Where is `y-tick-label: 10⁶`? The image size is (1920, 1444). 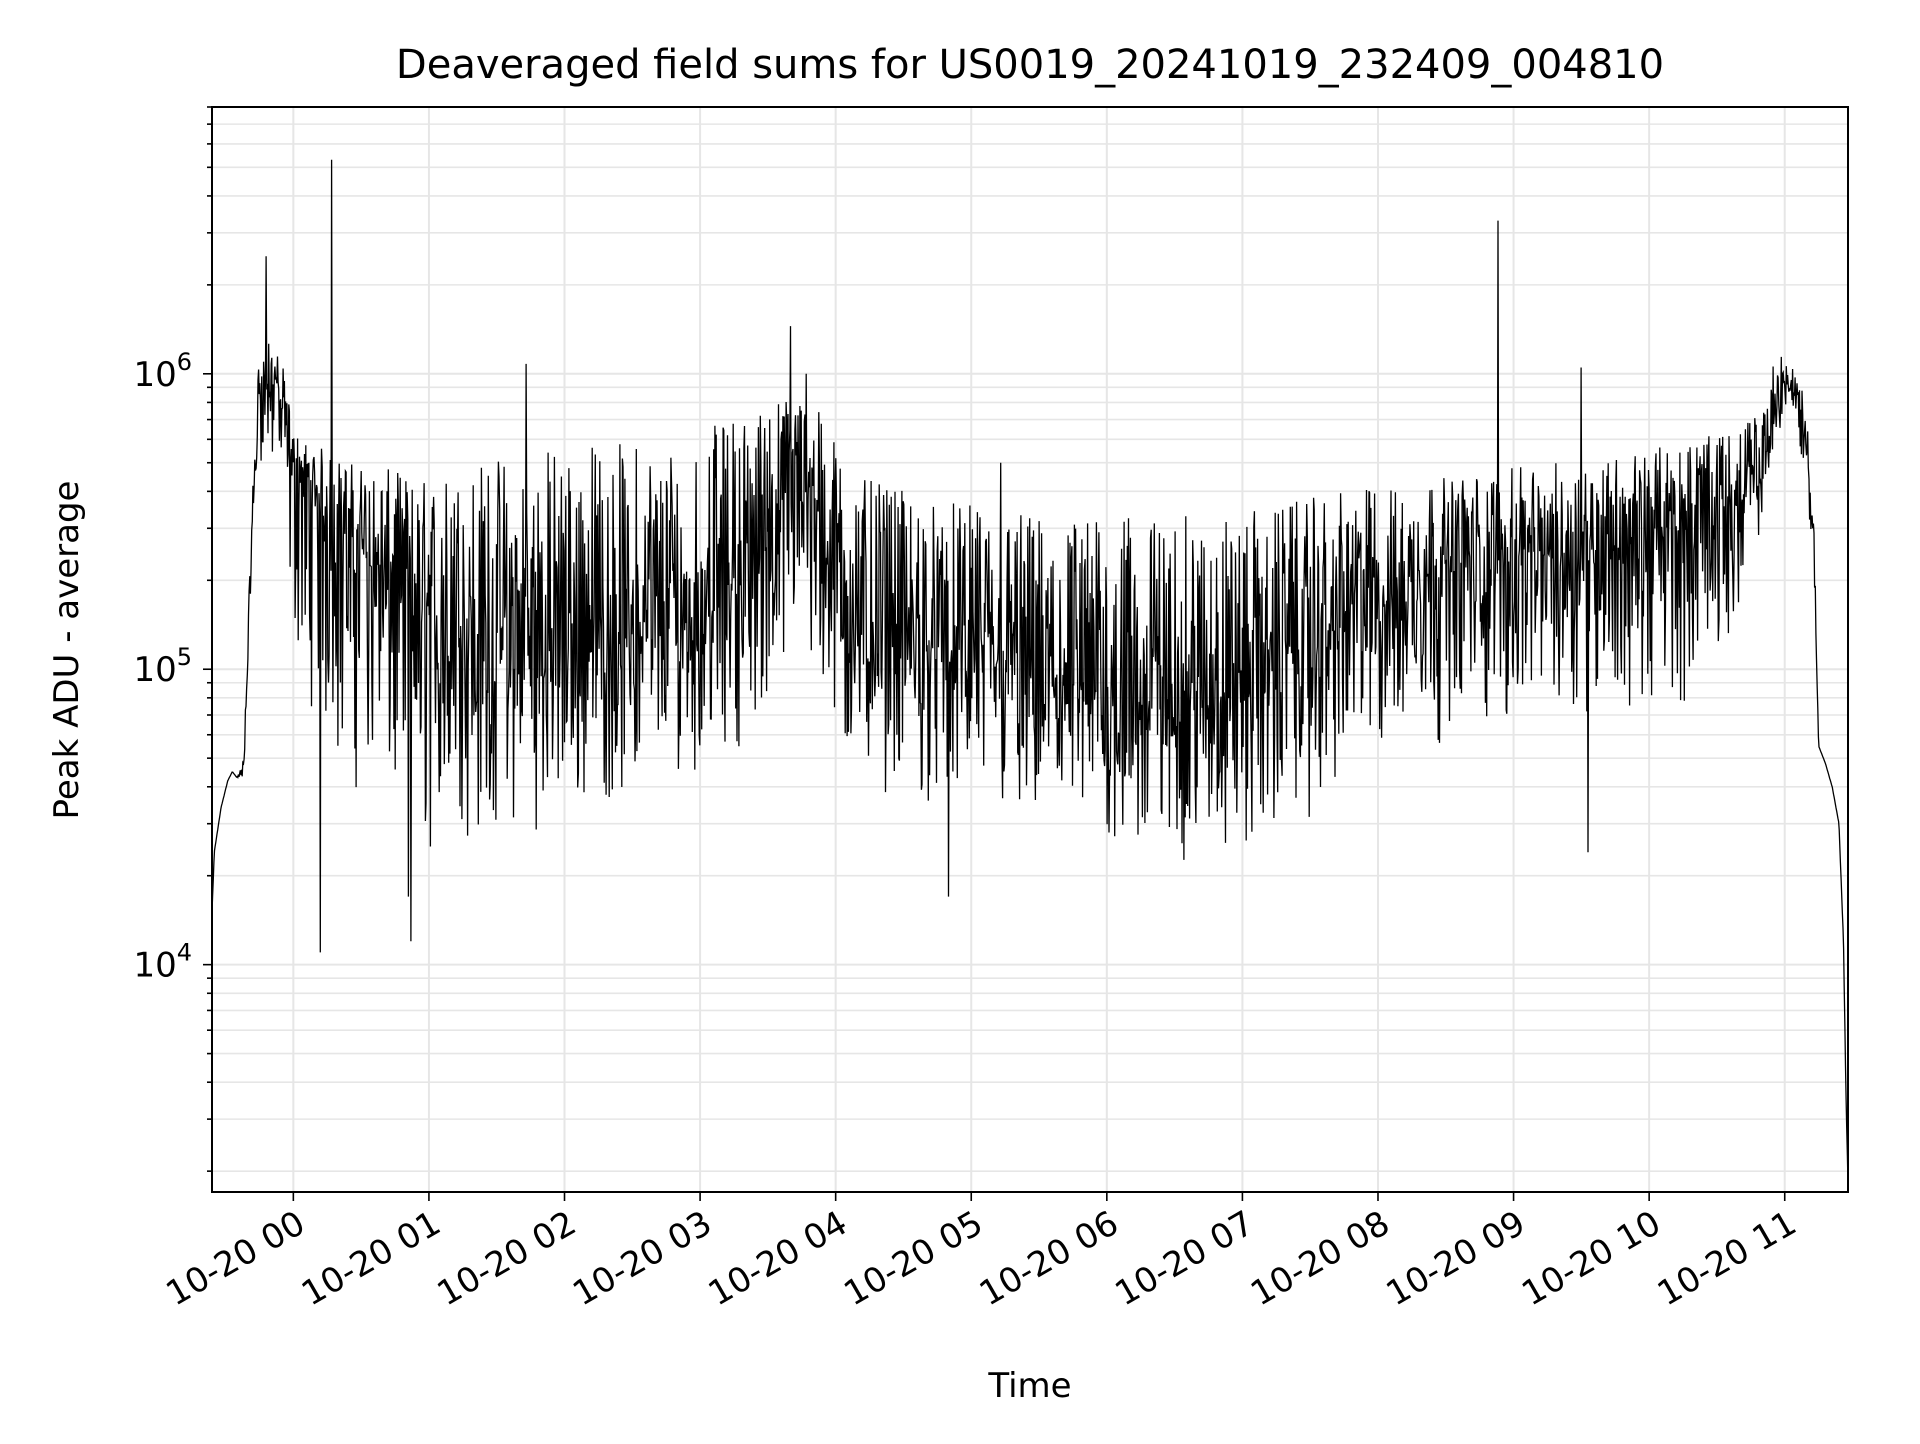
y-tick-label: 10⁶ is located at coordinates (162, 371).